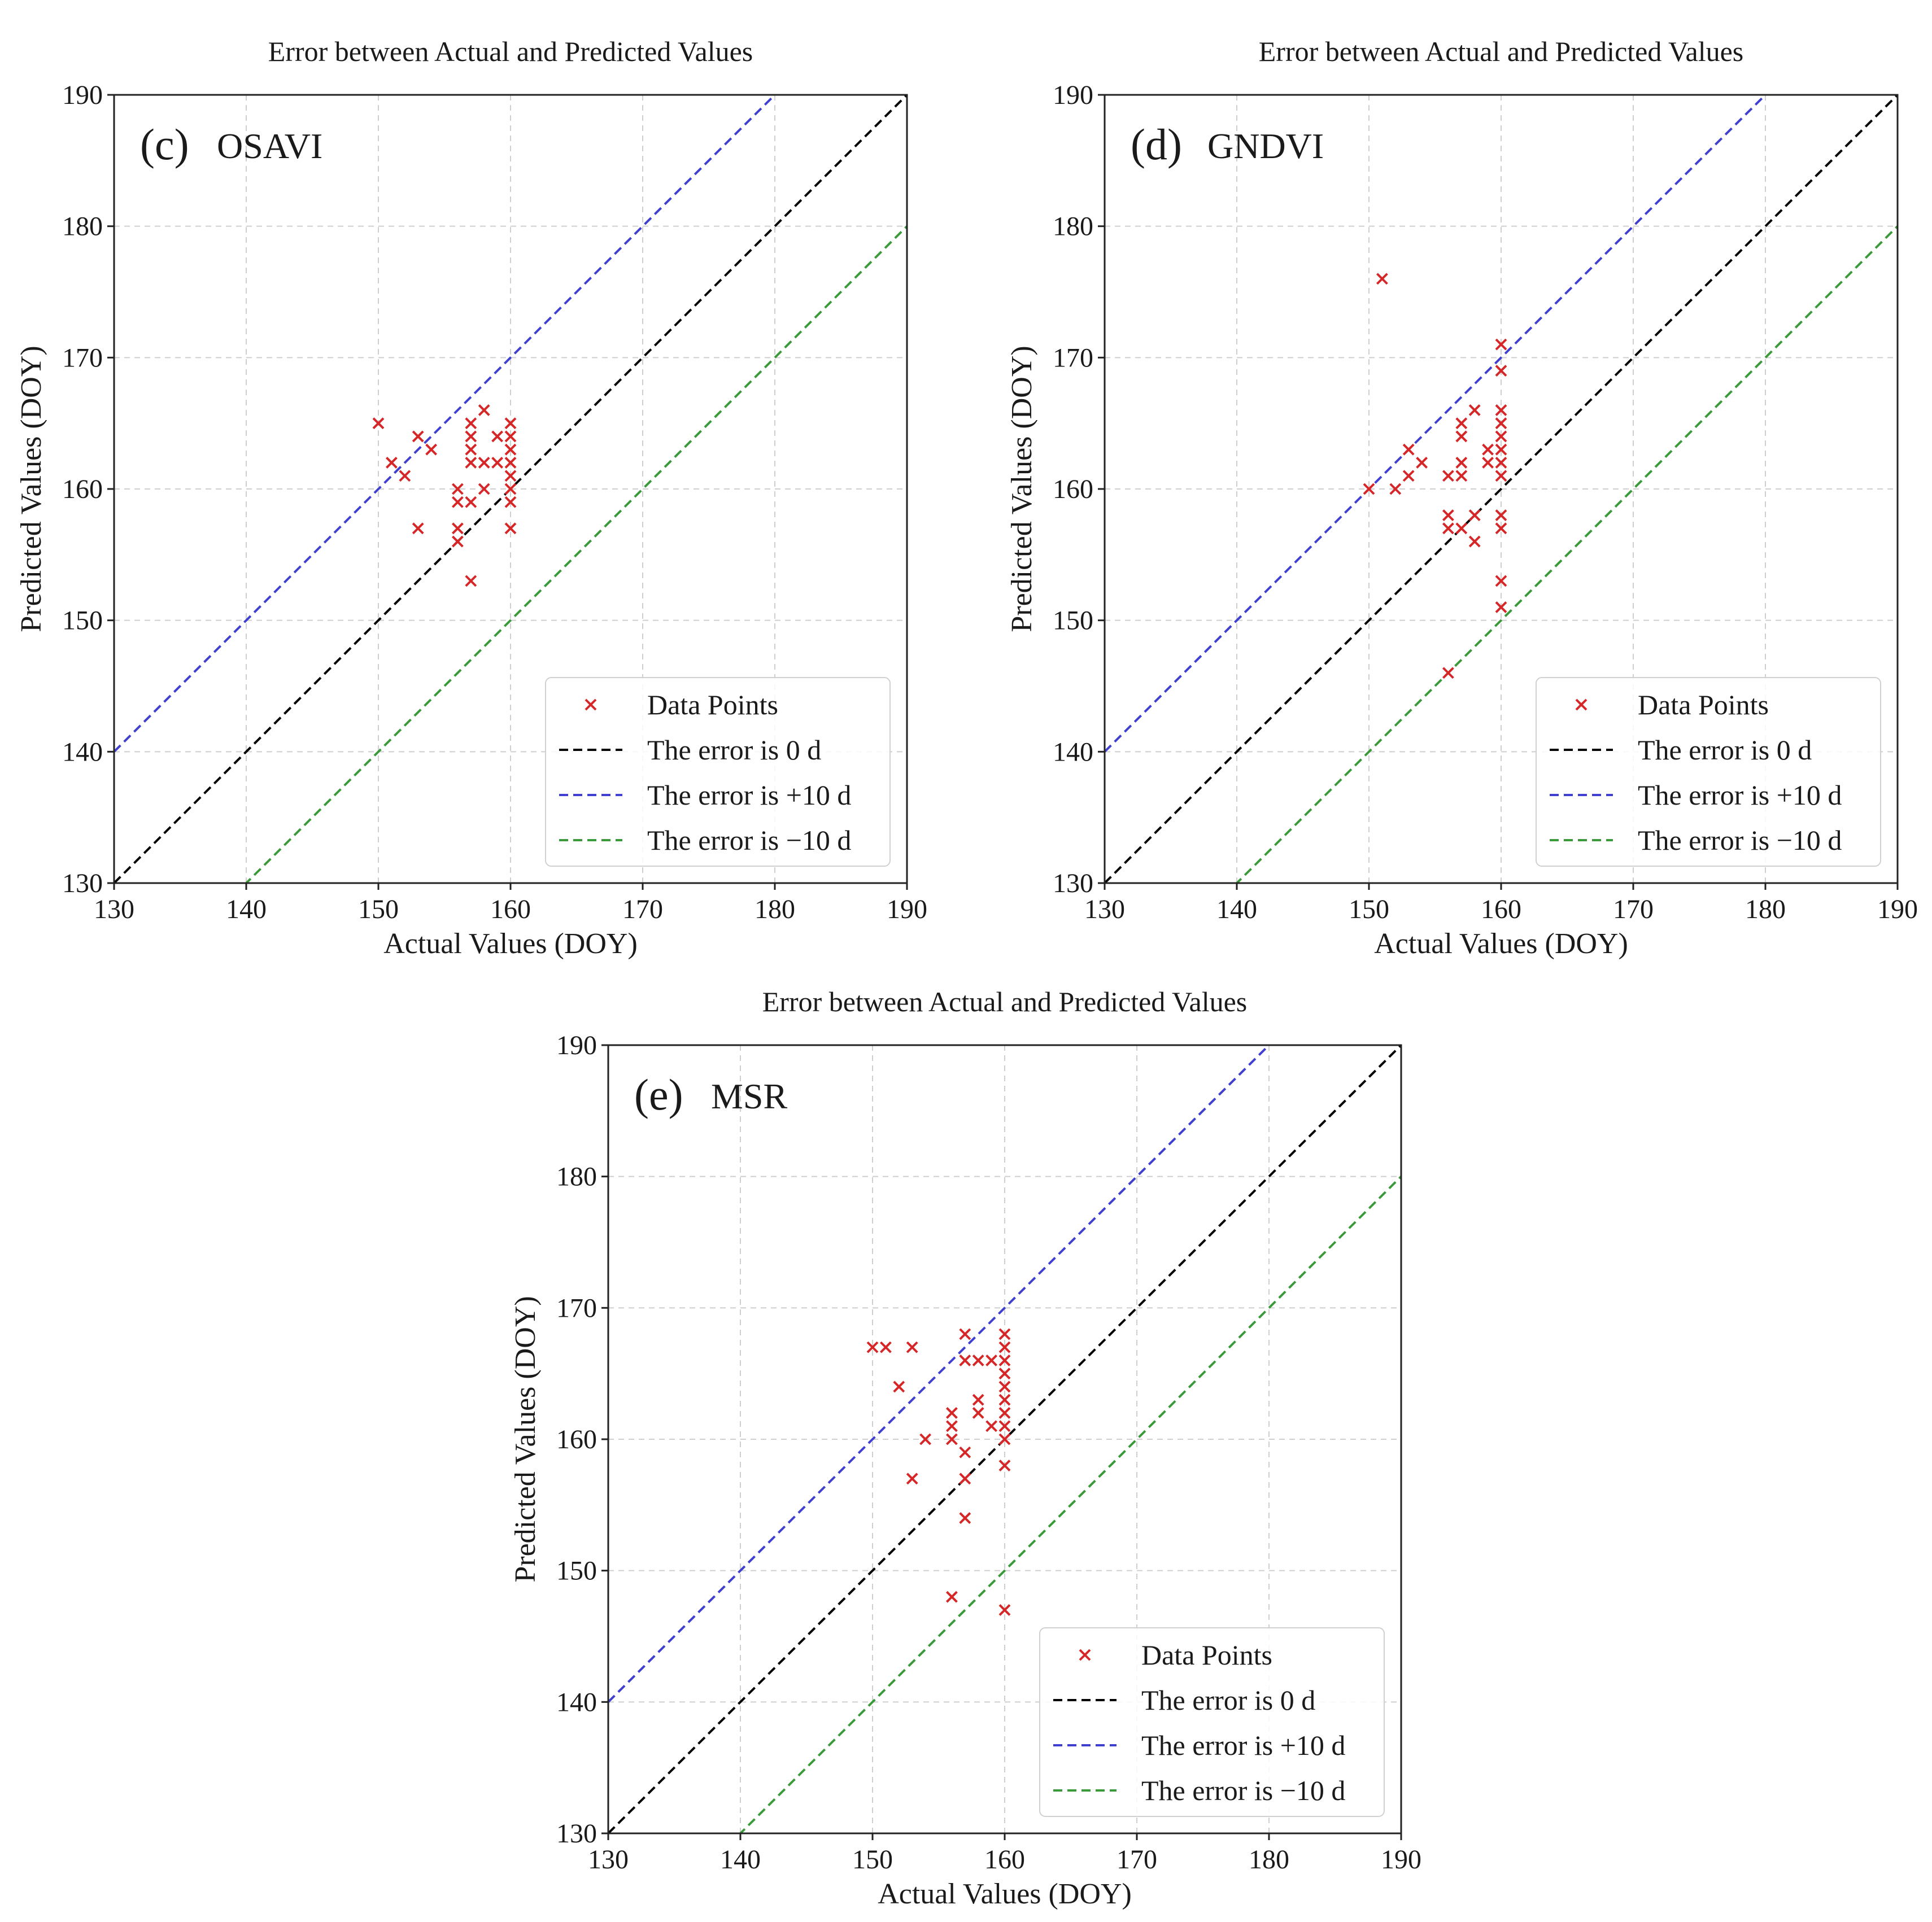  Describe the element at coordinates (1269, 1860) in the screenshot. I see `x-tick-label: 180` at that location.